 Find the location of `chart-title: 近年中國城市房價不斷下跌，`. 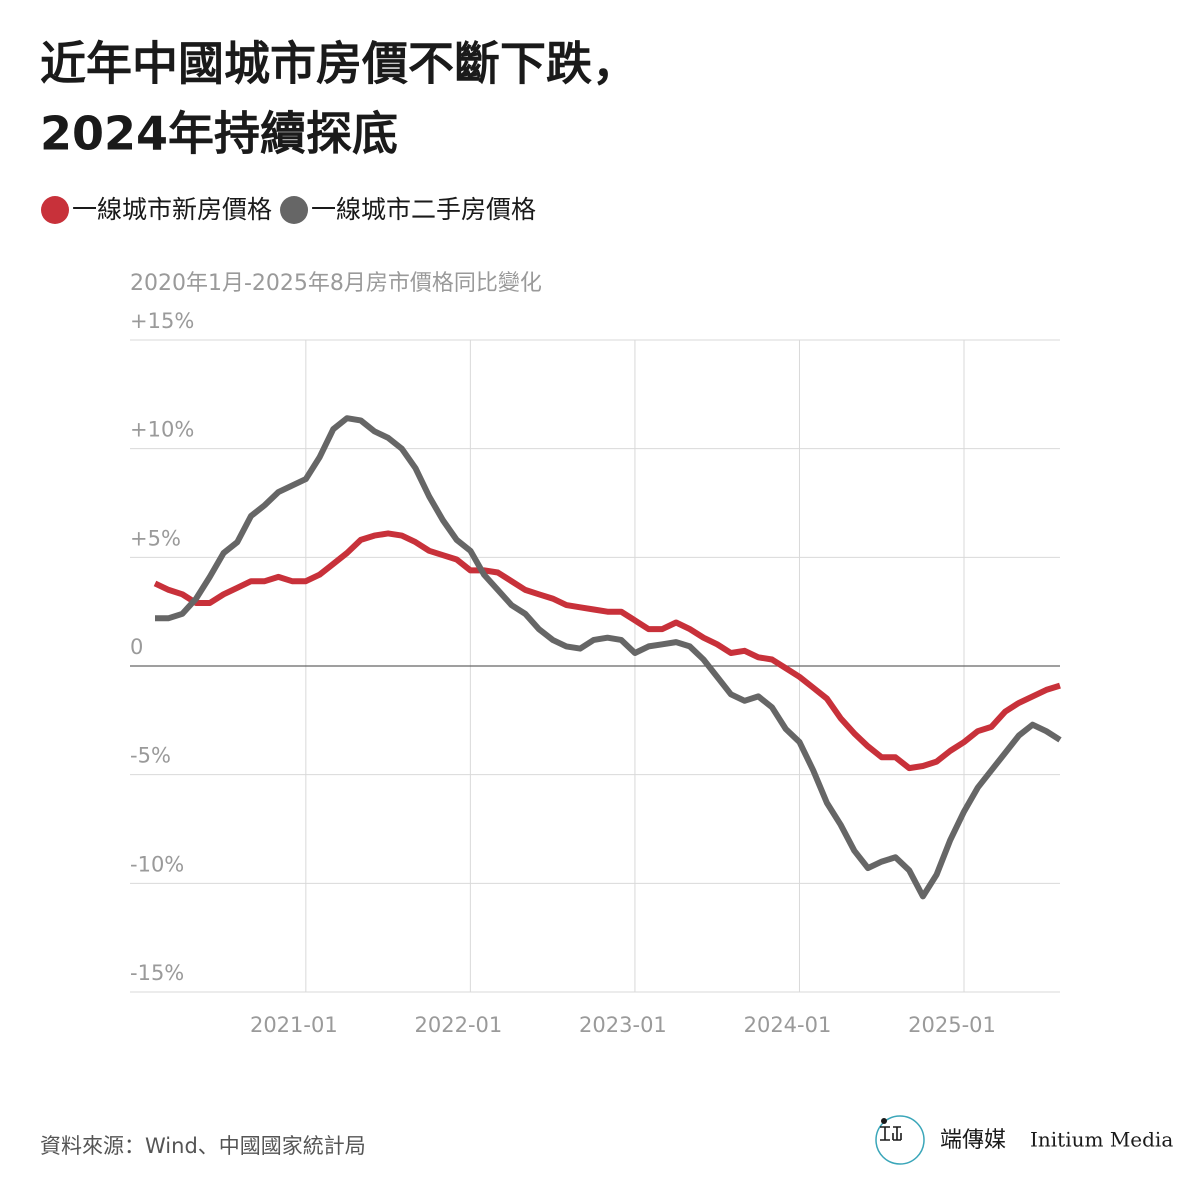

chart-title: 近年中國城市房價不斷下跌， is located at coordinates (339, 64).